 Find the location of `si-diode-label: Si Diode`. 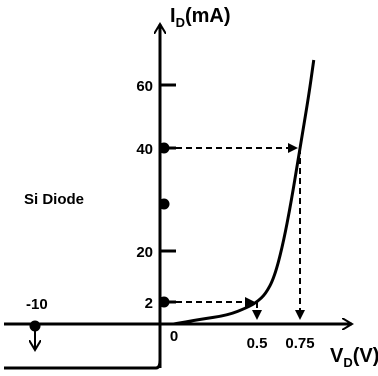

si-diode-label: Si Diode is located at coordinates (54, 199).